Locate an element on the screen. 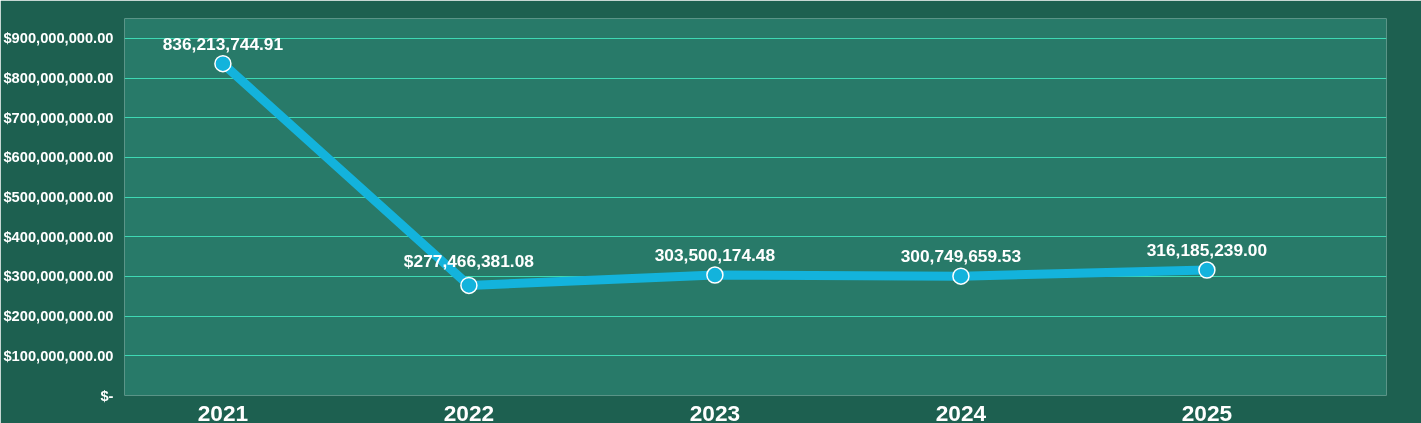 This screenshot has height=423, width=1421. y-tick-label: $300,000,000.00 is located at coordinates (58, 276).